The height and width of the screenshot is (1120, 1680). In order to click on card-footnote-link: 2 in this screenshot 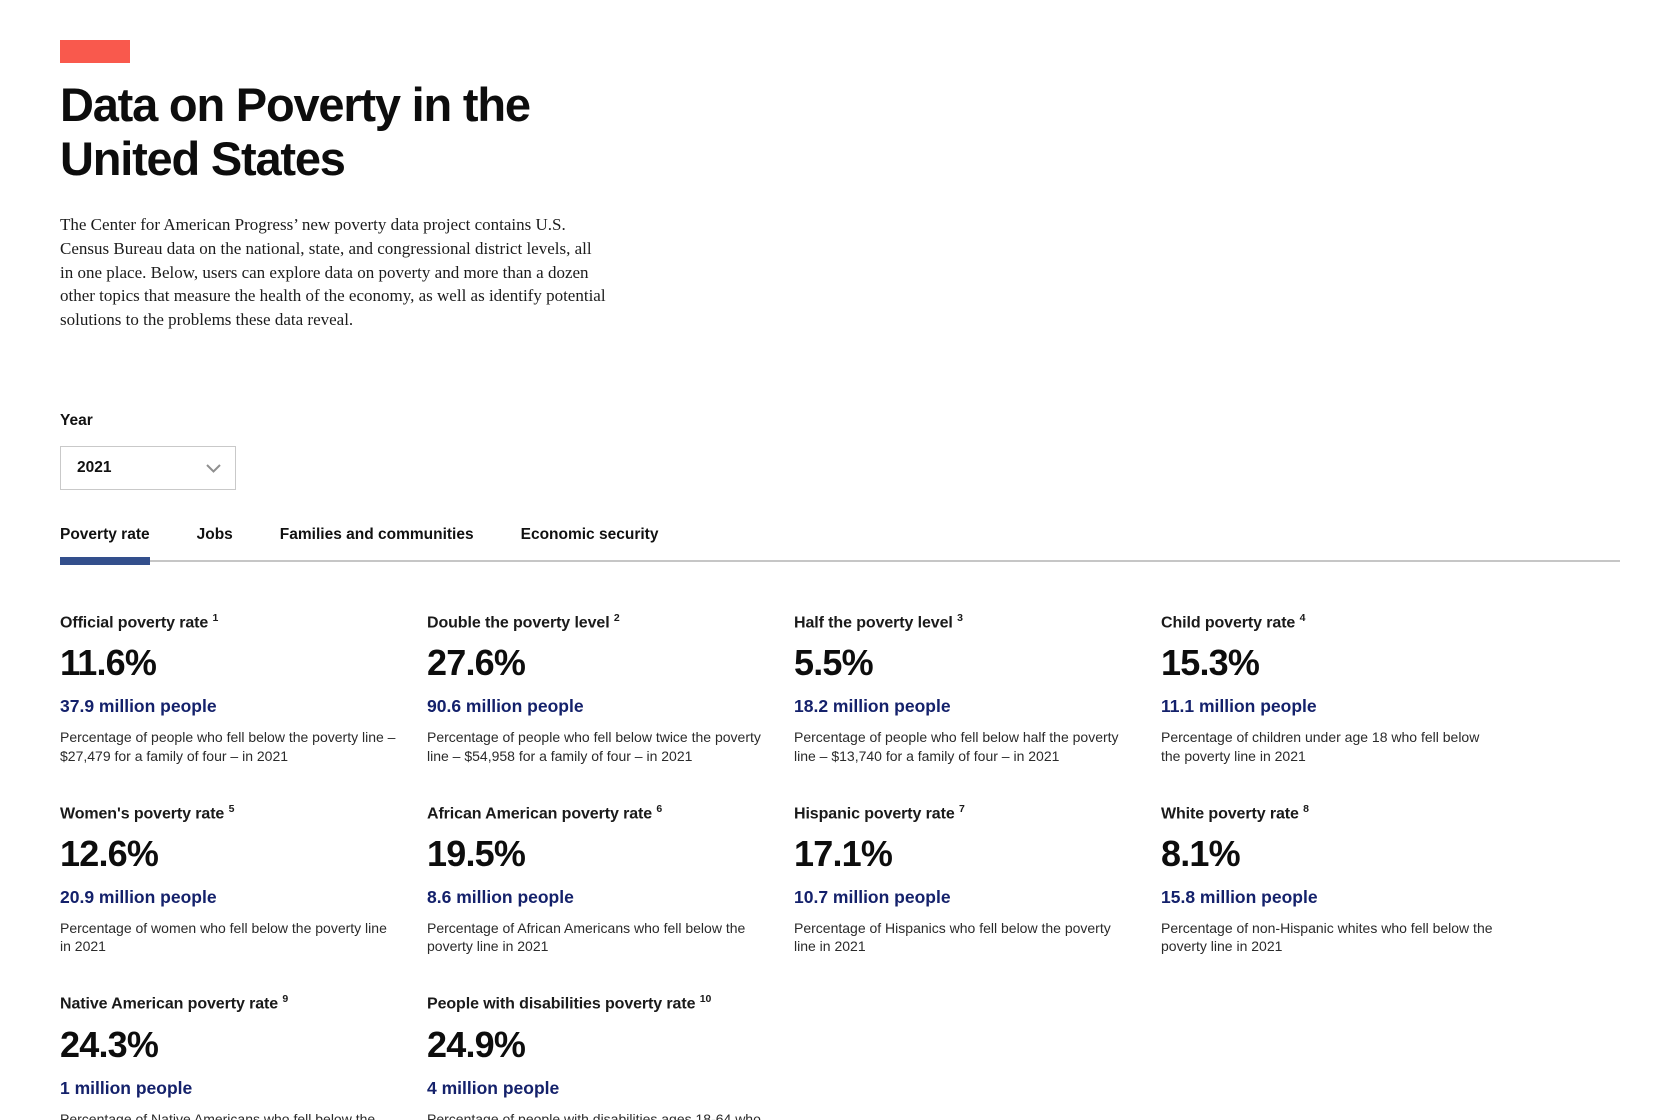, I will do `click(616, 618)`.